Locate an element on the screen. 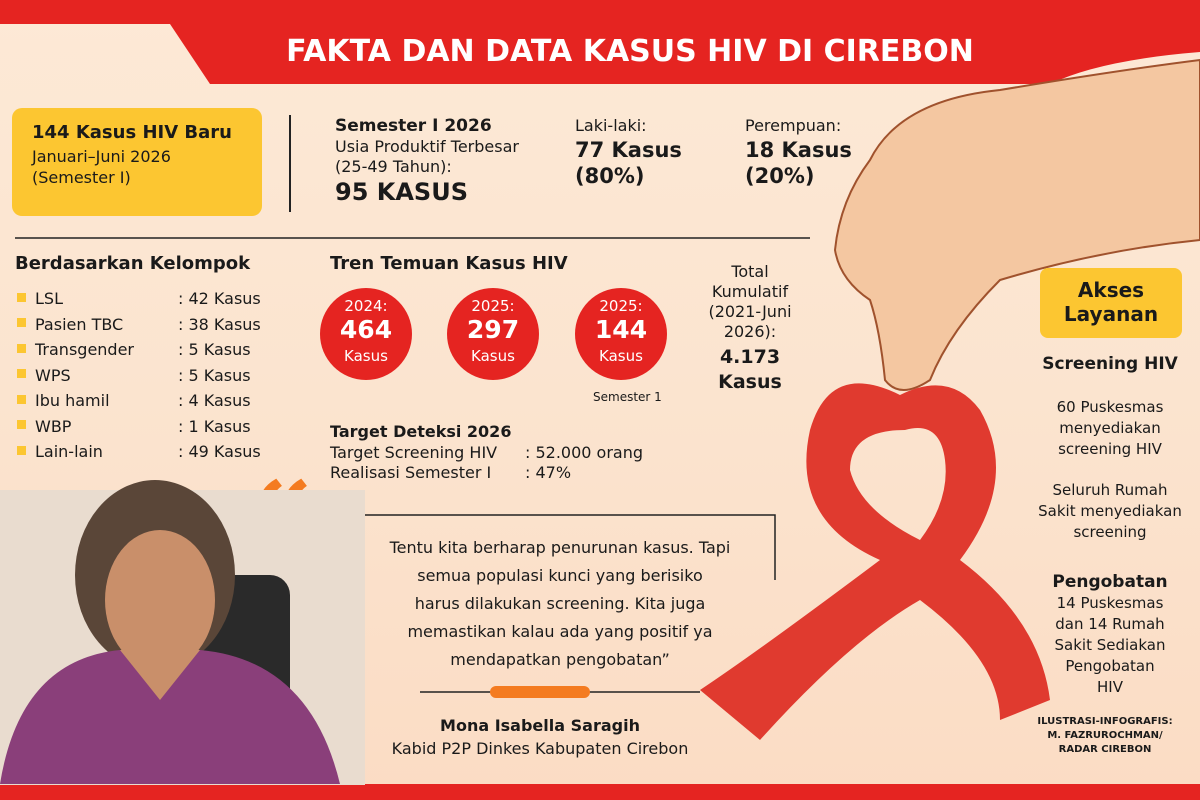 Image resolution: width=1200 pixels, height=800 pixels. highlight-box is located at coordinates (137, 162).